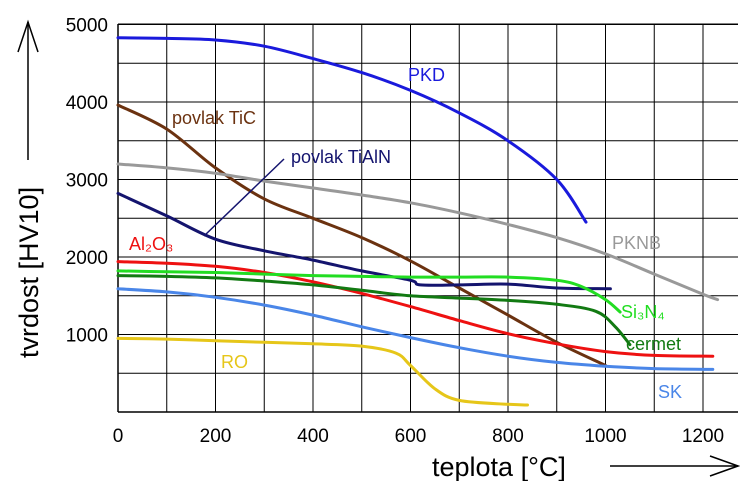  Describe the element at coordinates (636, 243) in the screenshot. I see `series-label-pknb: PKNB` at that location.